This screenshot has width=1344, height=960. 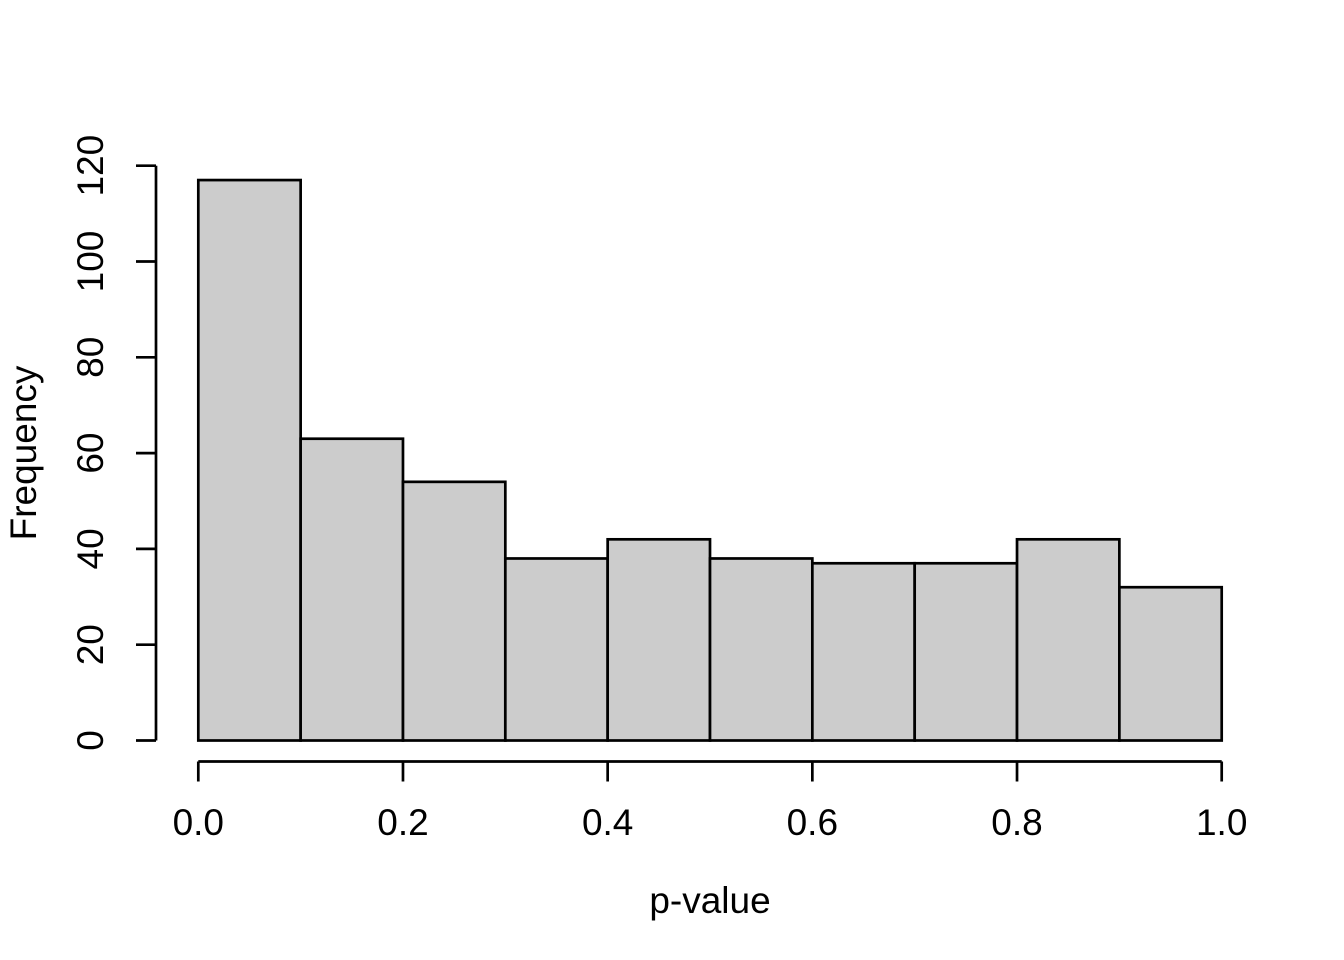 What do you see at coordinates (812, 822) in the screenshot?
I see `x-tick-label: 0.6` at bounding box center [812, 822].